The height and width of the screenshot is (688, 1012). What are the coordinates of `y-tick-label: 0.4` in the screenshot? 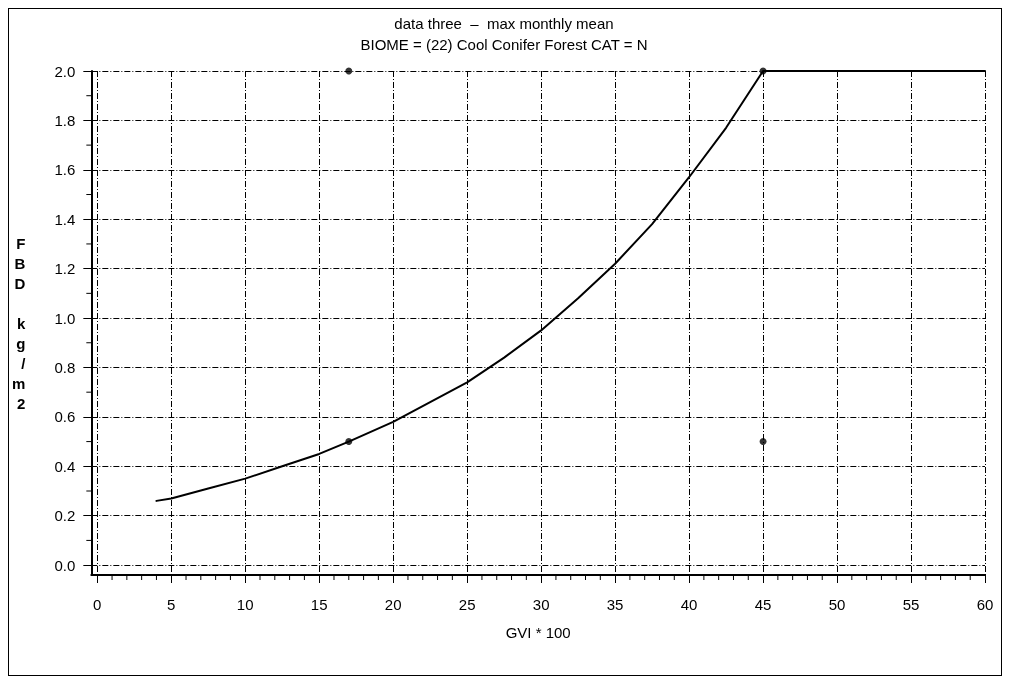 It's located at (65, 466).